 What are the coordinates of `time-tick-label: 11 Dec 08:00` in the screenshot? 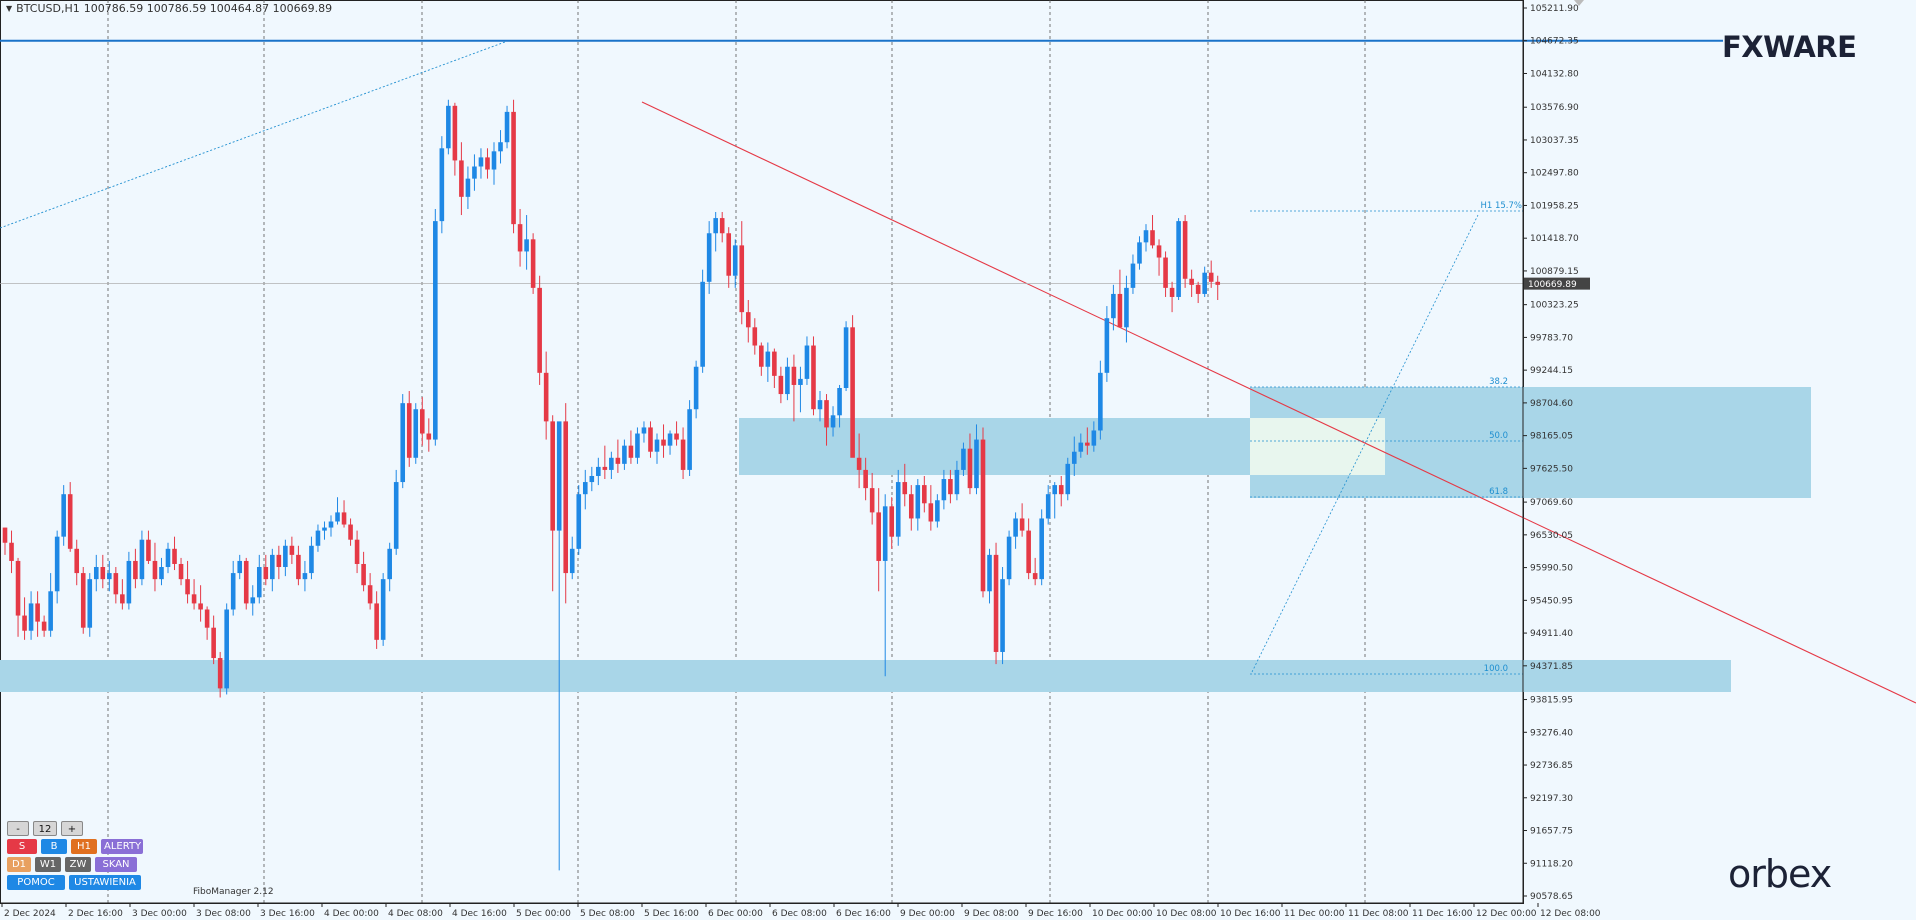 It's located at (1378, 914).